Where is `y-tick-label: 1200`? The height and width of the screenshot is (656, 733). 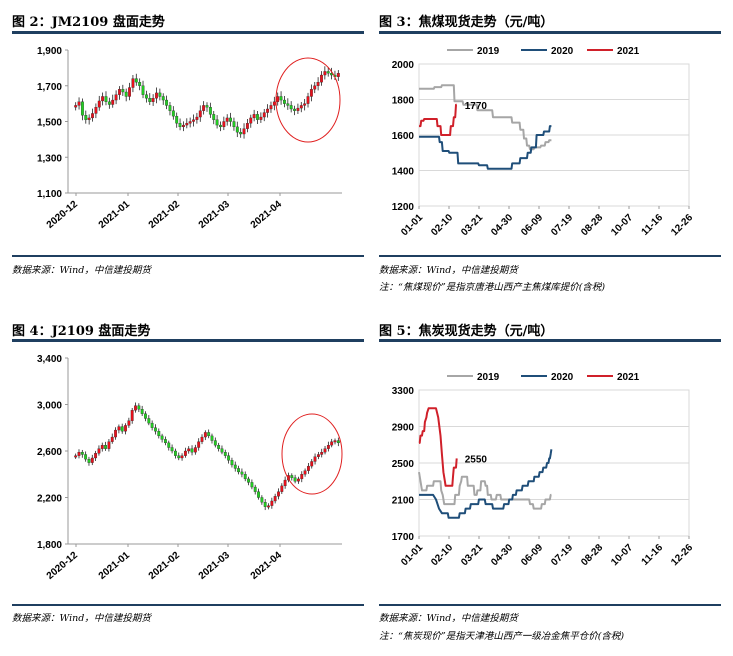 y-tick-label: 1200 is located at coordinates (403, 207).